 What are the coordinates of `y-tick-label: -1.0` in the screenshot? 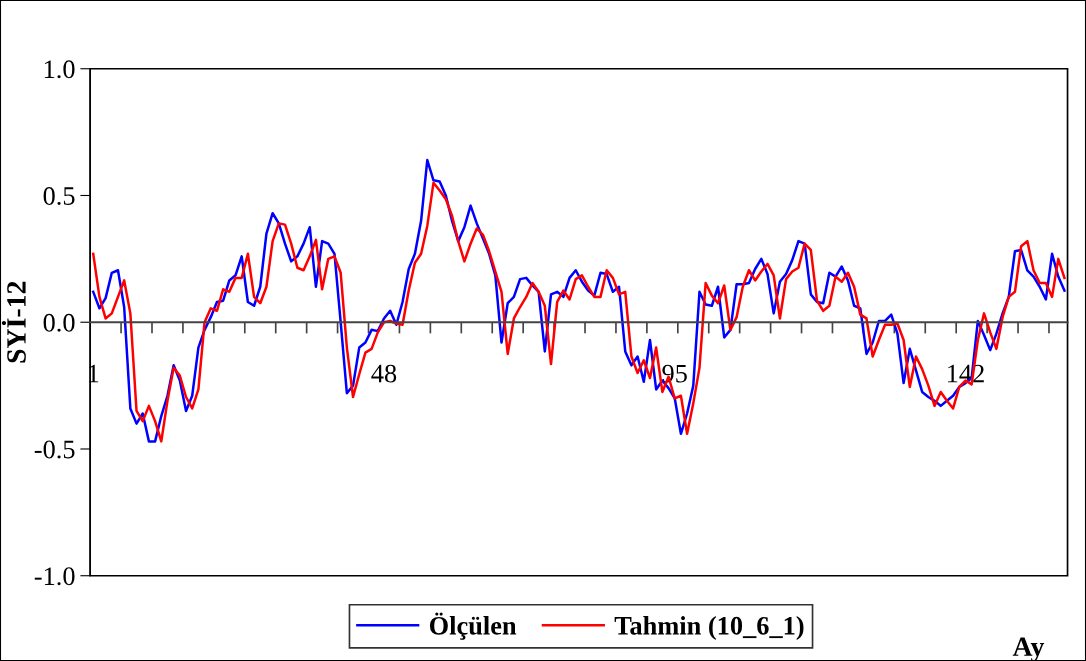 It's located at (54, 576).